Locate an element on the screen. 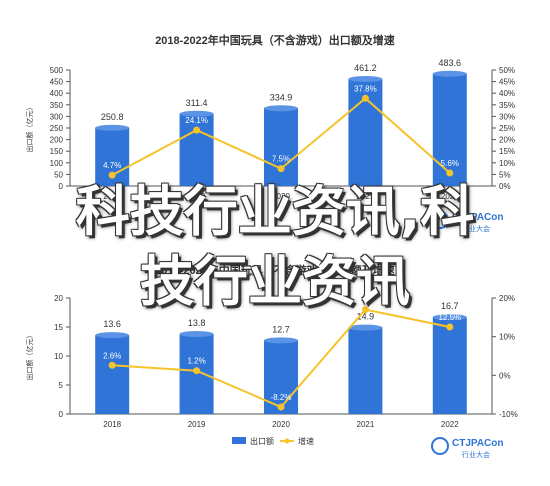 The image size is (550, 486). chart-1-bar-value-label: 14.9 is located at coordinates (366, 317).